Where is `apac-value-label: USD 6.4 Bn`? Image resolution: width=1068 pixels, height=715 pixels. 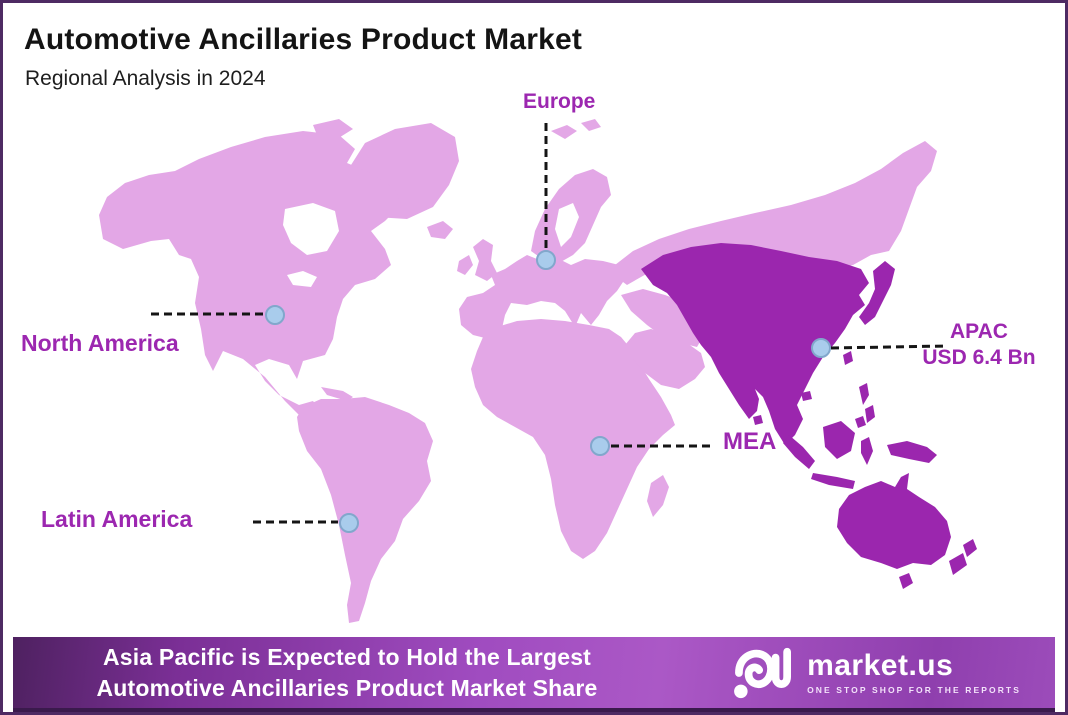
apac-value-label: USD 6.4 Bn is located at coordinates (979, 358).